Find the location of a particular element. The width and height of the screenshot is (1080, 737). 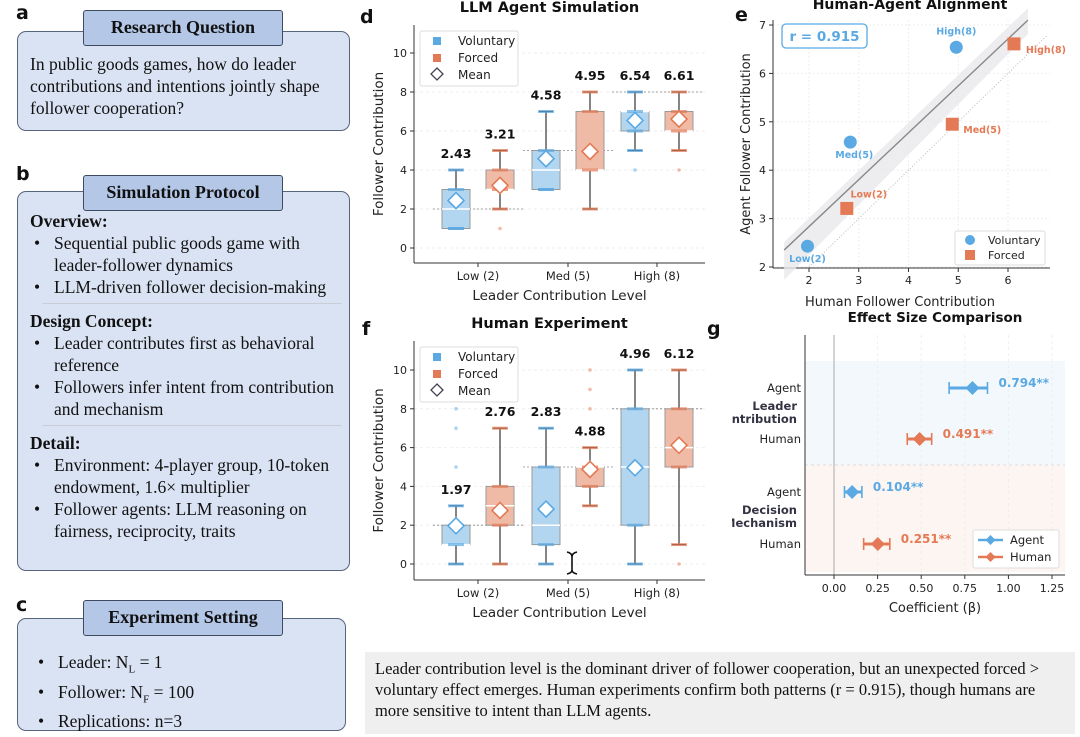

group-label: Leader is located at coordinates (774, 406).